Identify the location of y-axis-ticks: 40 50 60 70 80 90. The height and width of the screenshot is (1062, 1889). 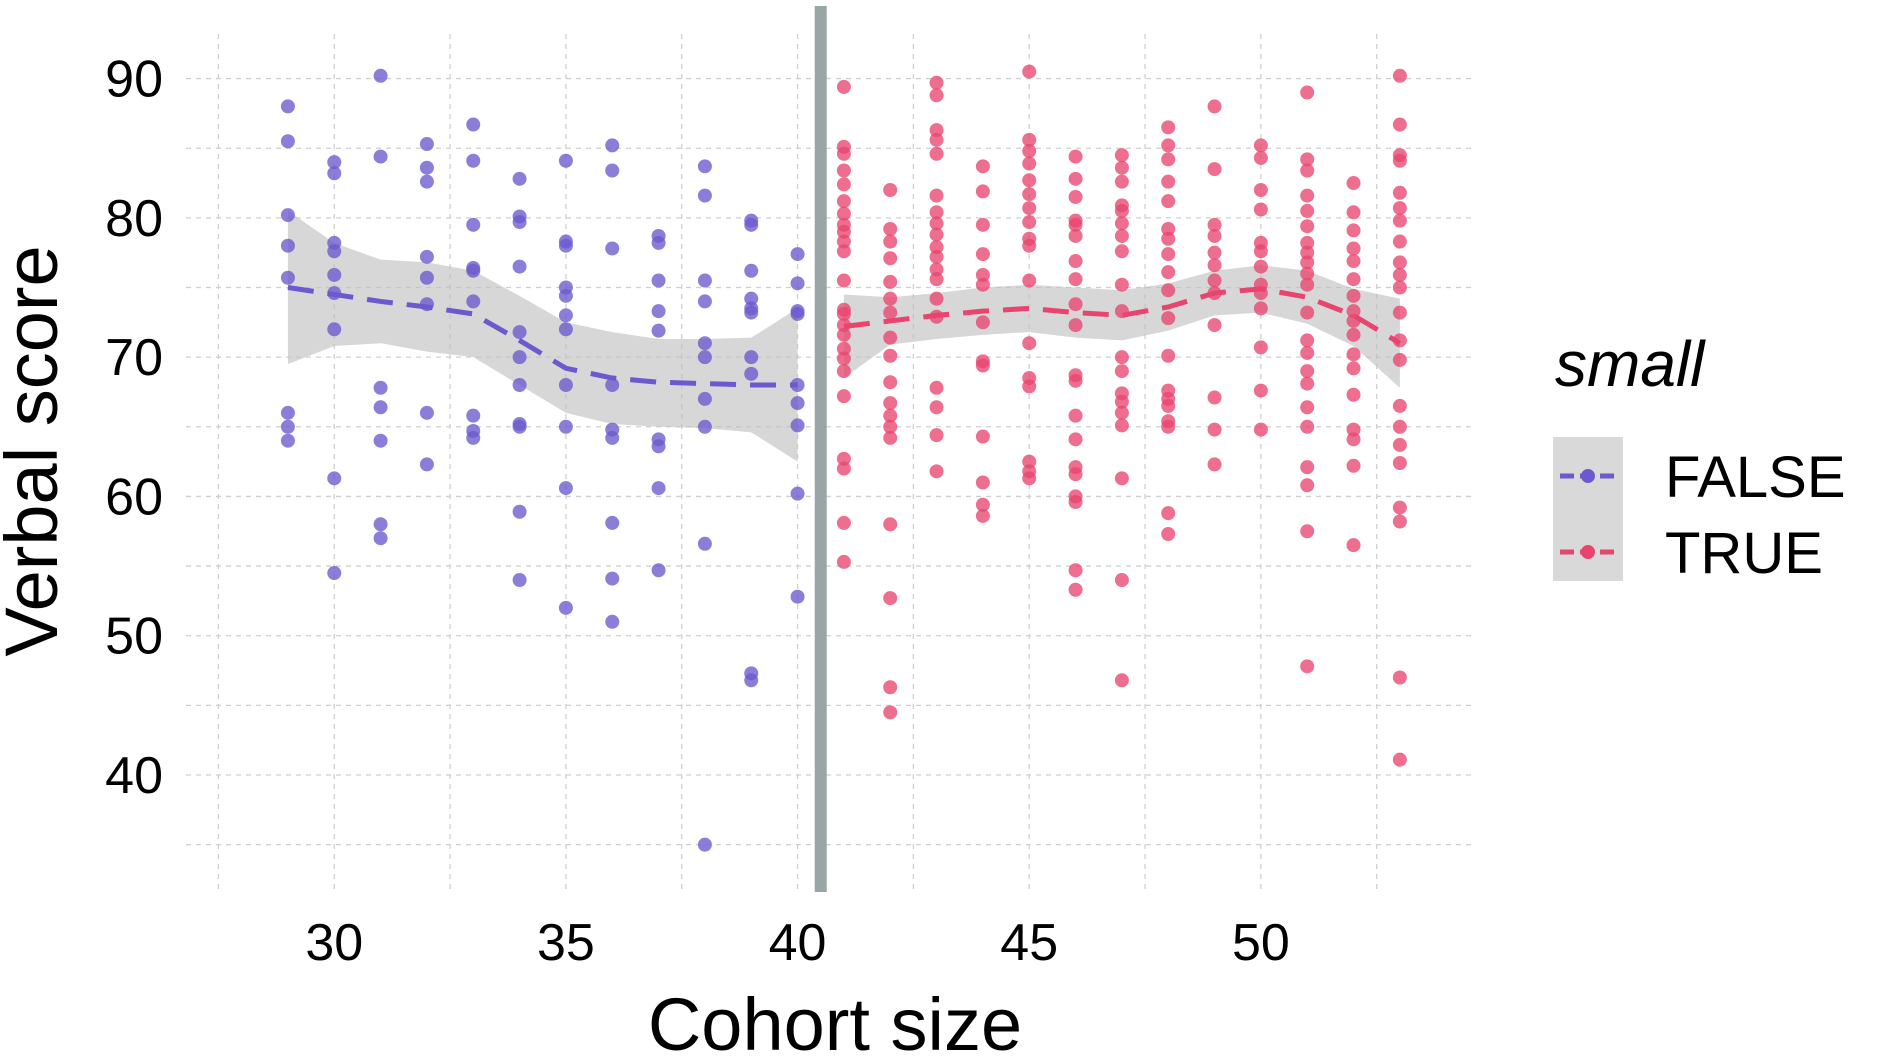
(134, 428).